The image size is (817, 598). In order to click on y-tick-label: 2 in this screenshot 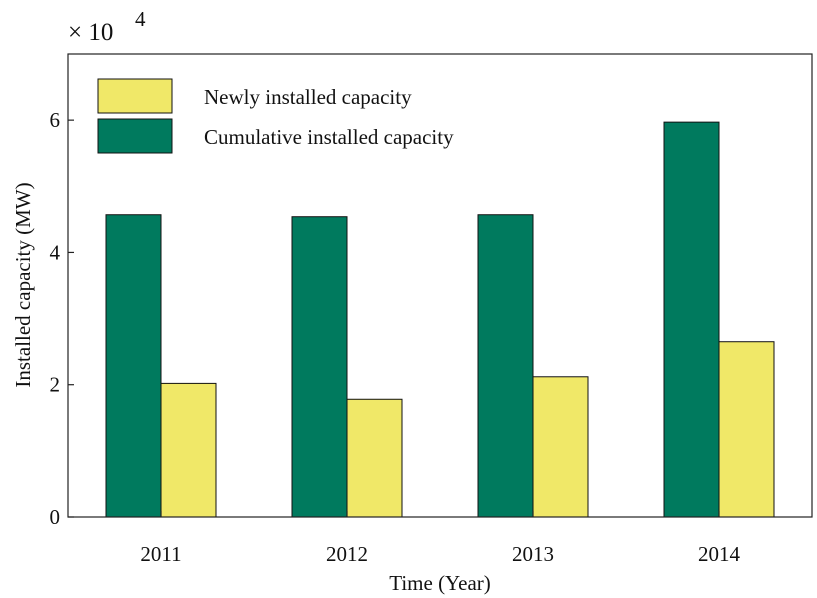, I will do `click(55, 385)`.